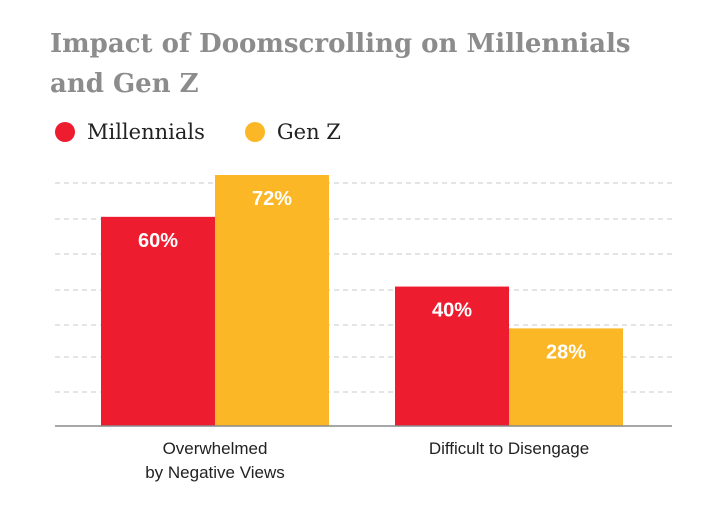  Describe the element at coordinates (254, 132) in the screenshot. I see `legend-swatch-gen-z` at that location.